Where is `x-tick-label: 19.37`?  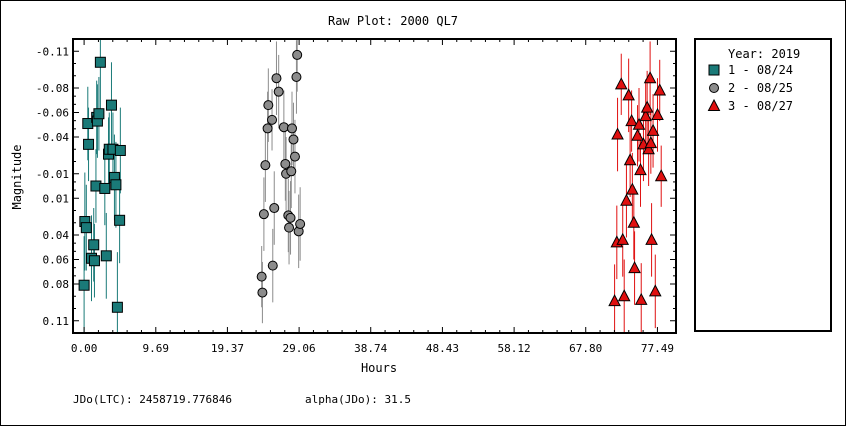
x-tick-label: 19.37 is located at coordinates (227, 348).